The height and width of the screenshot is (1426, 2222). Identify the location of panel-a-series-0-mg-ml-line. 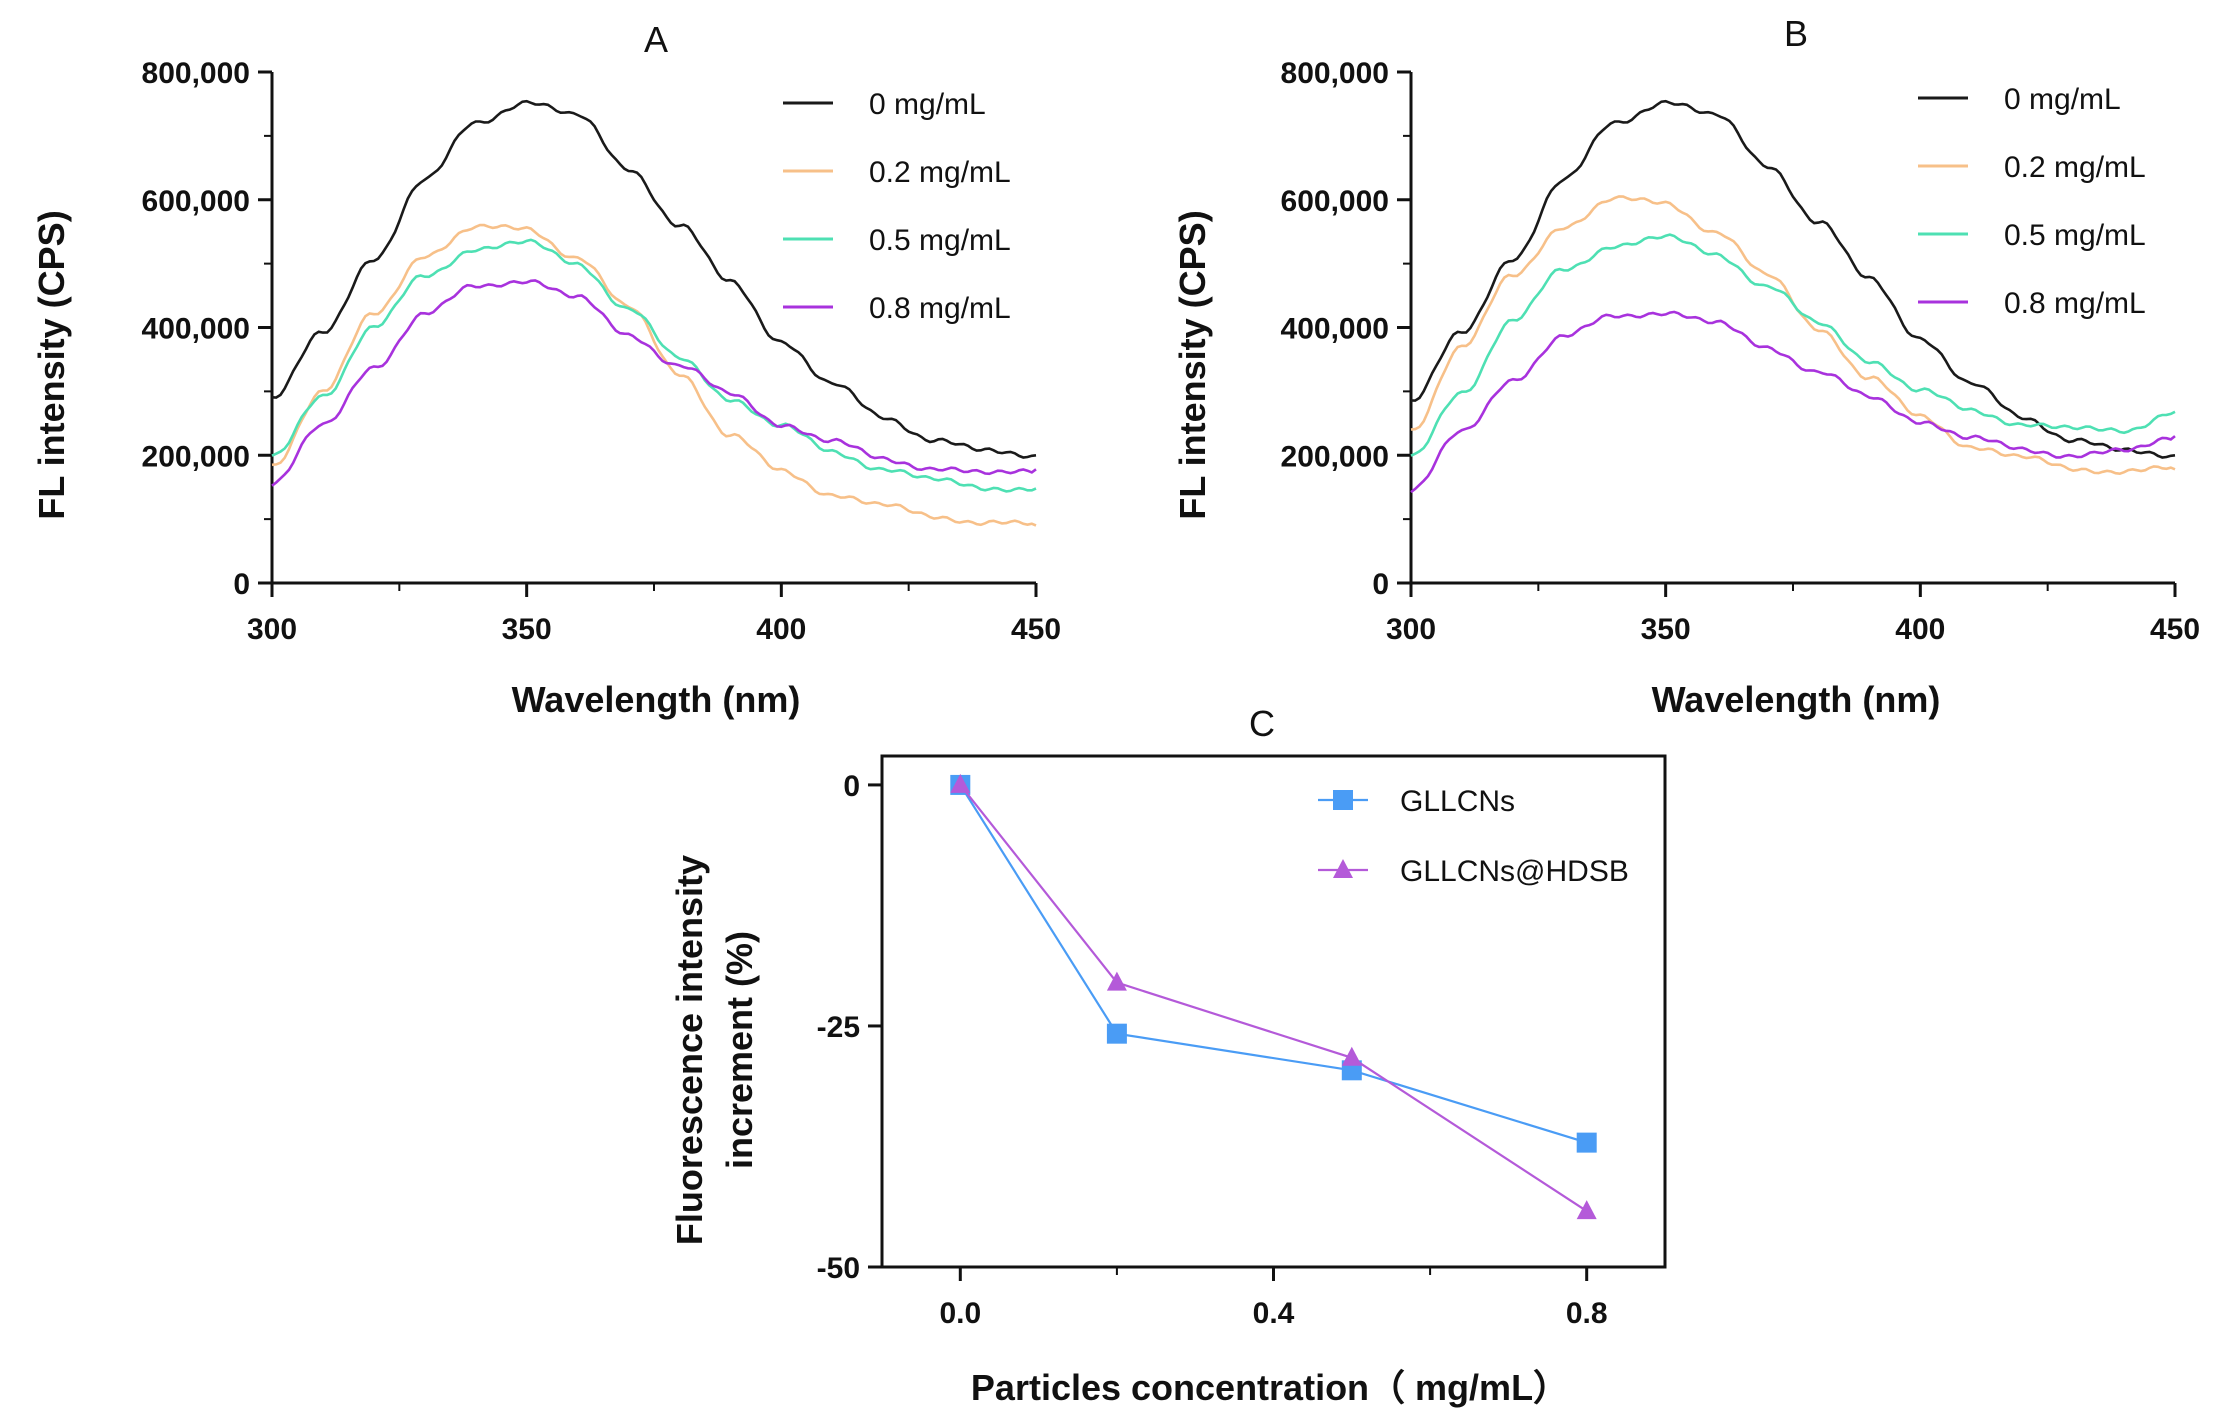
(654, 279).